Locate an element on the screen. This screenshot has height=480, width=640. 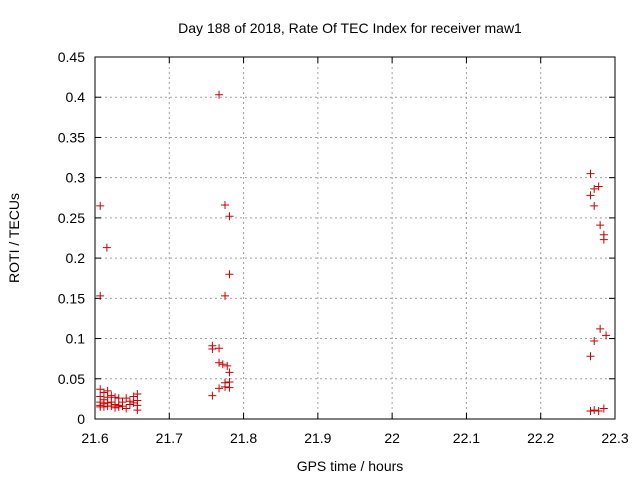
y-tick-label: 0.25 is located at coordinates (71, 218).